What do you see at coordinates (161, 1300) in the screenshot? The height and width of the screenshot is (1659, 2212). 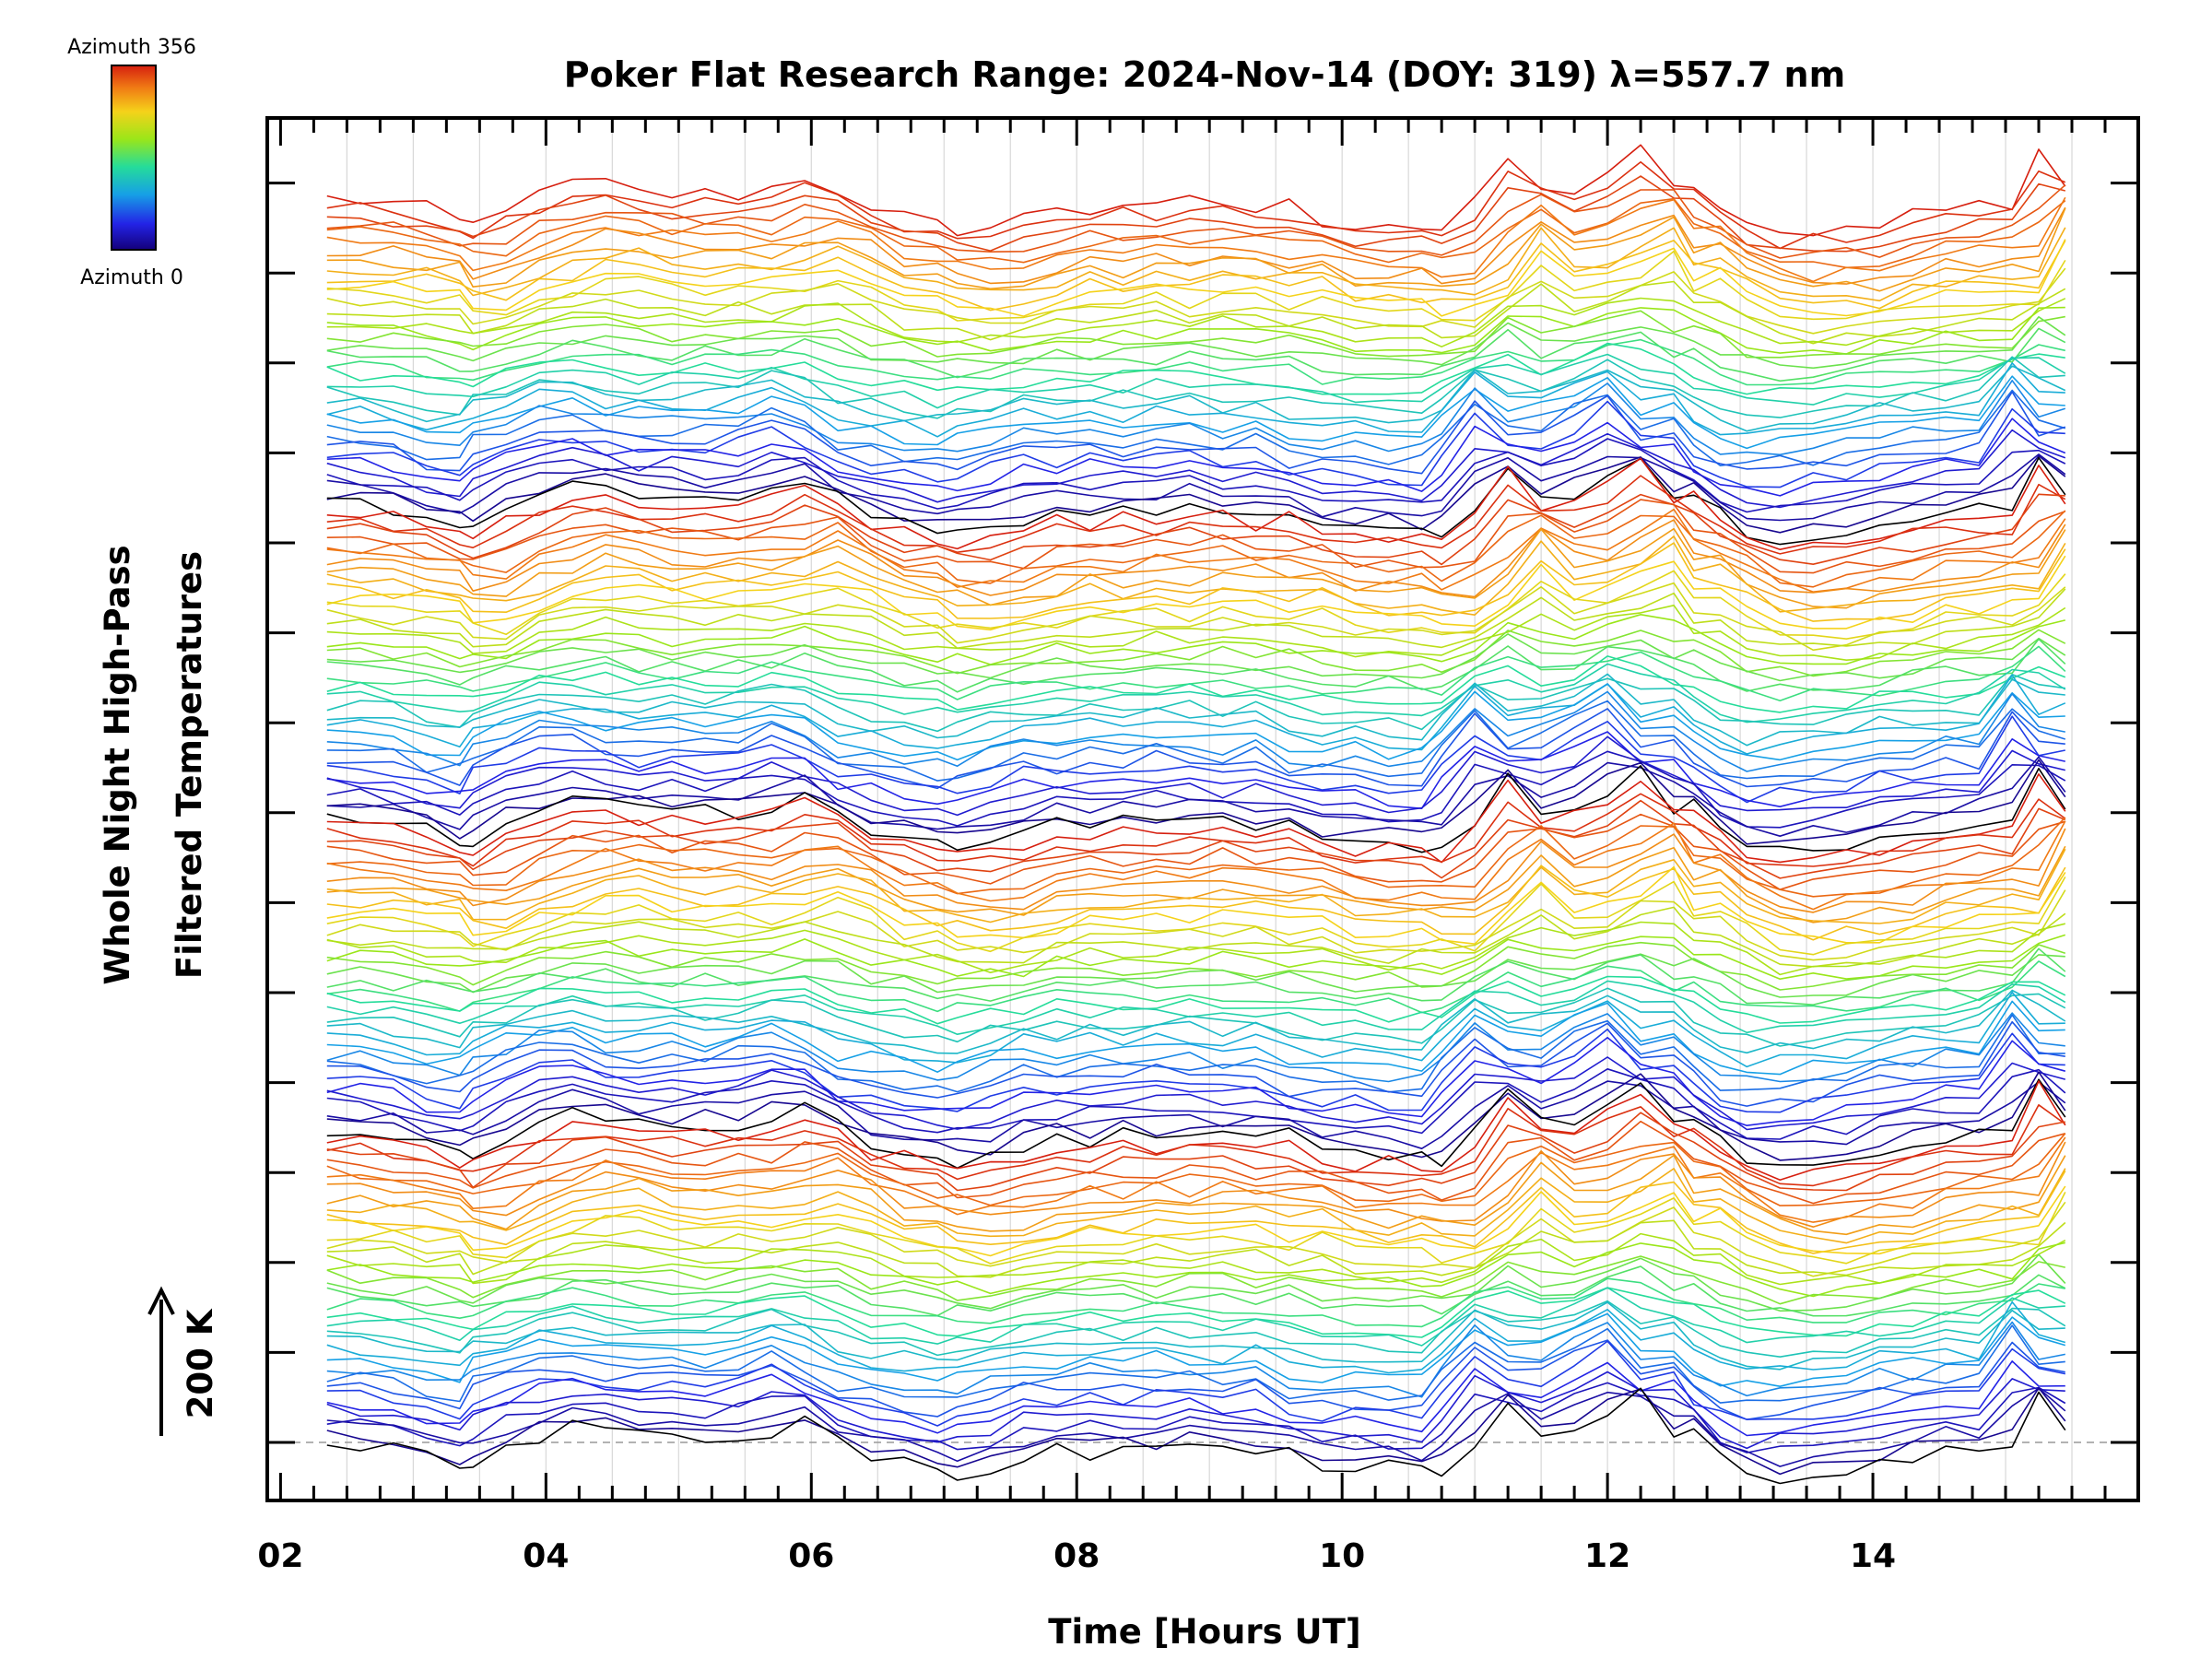 I see `scale-arrow-head` at bounding box center [161, 1300].